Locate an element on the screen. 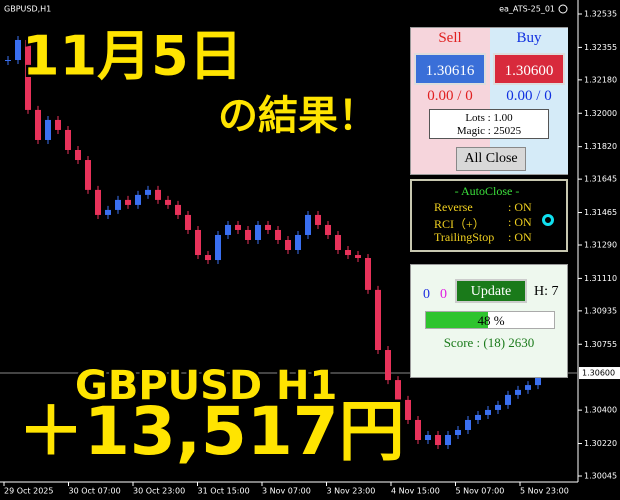  x-tick-label: 30 Oct 23:00 is located at coordinates (159, 491).